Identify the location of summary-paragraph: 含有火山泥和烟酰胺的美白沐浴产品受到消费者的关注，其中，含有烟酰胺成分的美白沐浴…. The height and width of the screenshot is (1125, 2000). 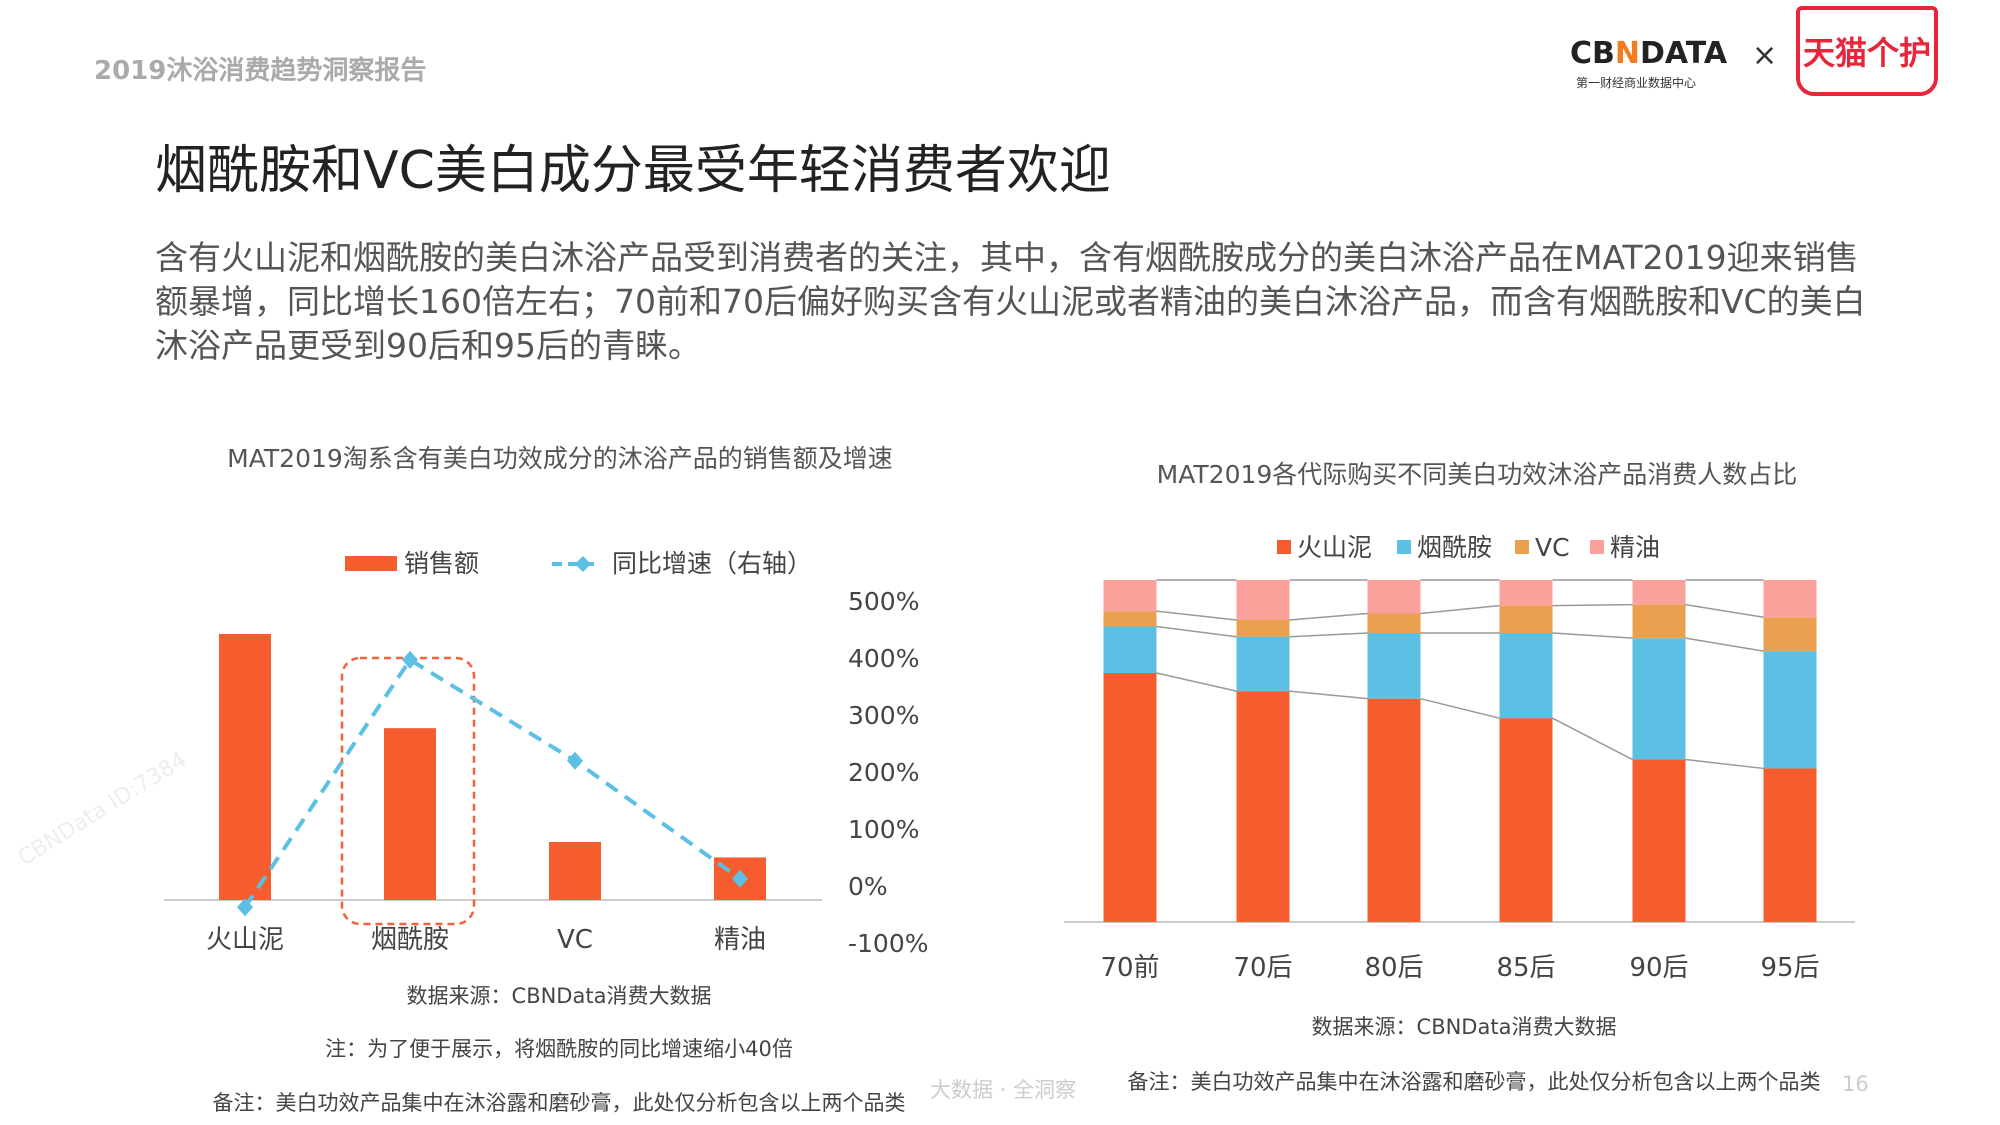
(1010, 301).